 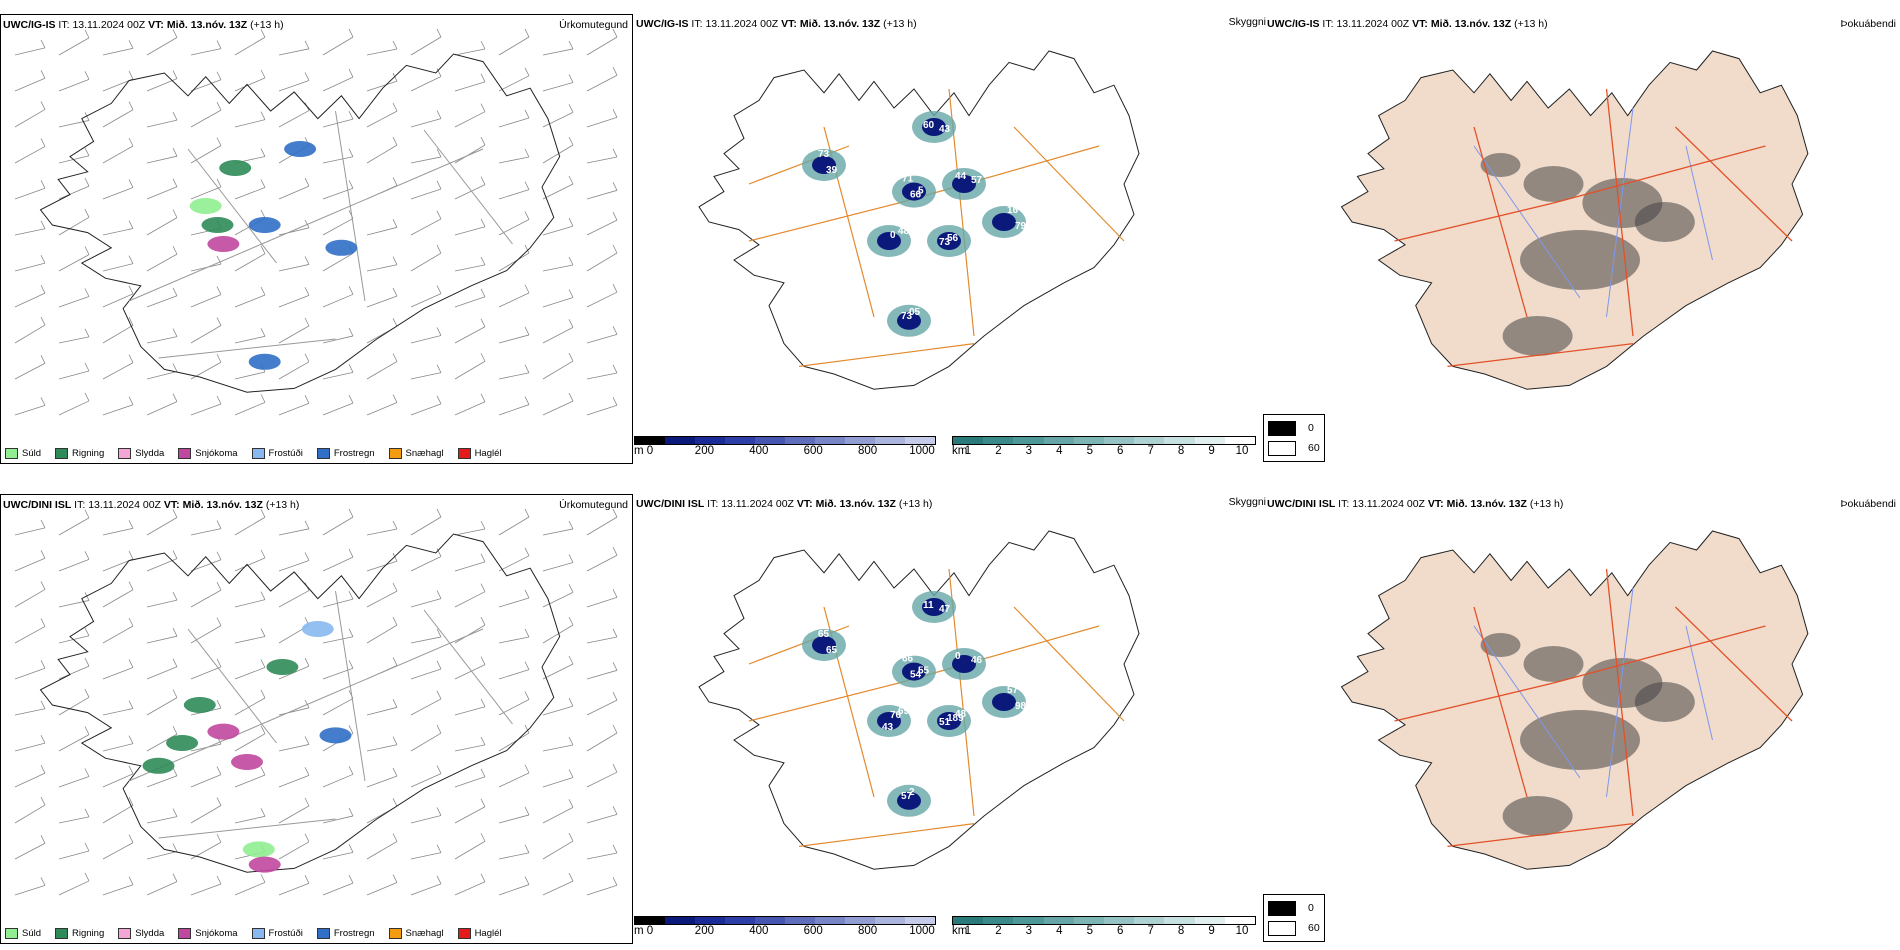 What do you see at coordinates (593, 25) in the screenshot?
I see `panel-title-precip: Úrkomutegund` at bounding box center [593, 25].